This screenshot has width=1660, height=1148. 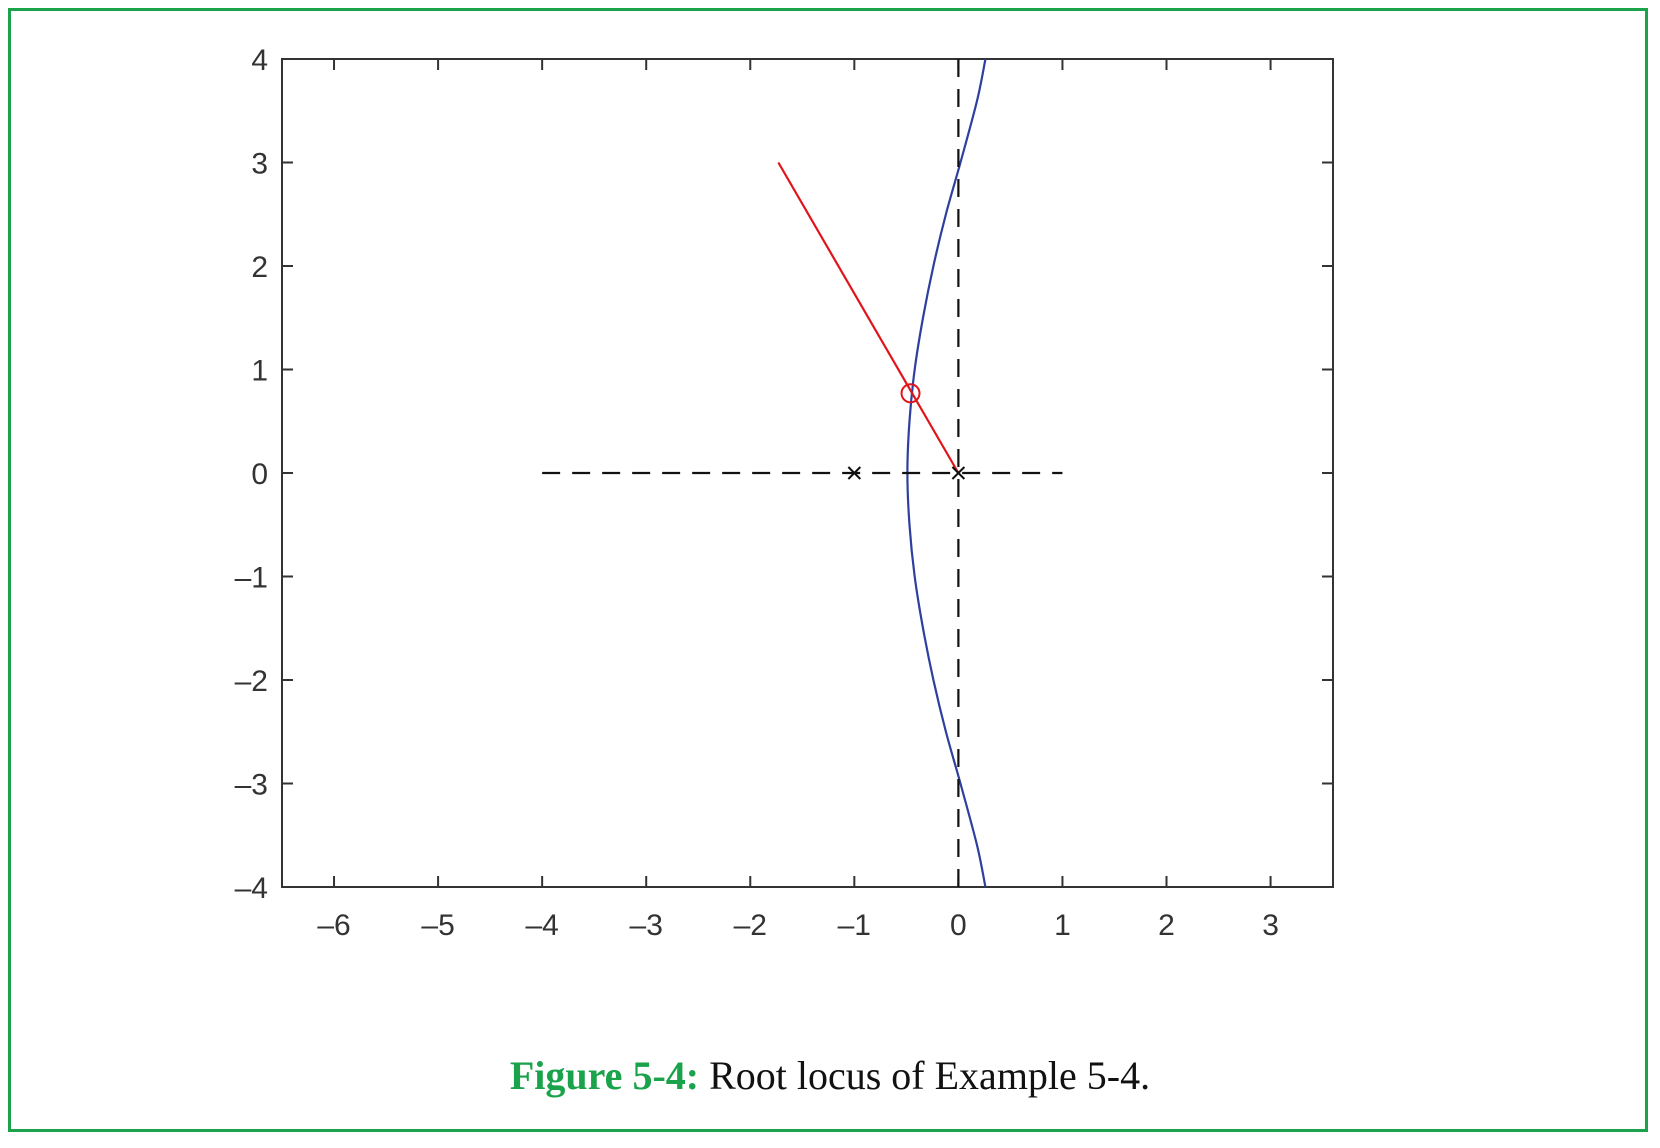 What do you see at coordinates (750, 925) in the screenshot?
I see `x-tick-label: –2` at bounding box center [750, 925].